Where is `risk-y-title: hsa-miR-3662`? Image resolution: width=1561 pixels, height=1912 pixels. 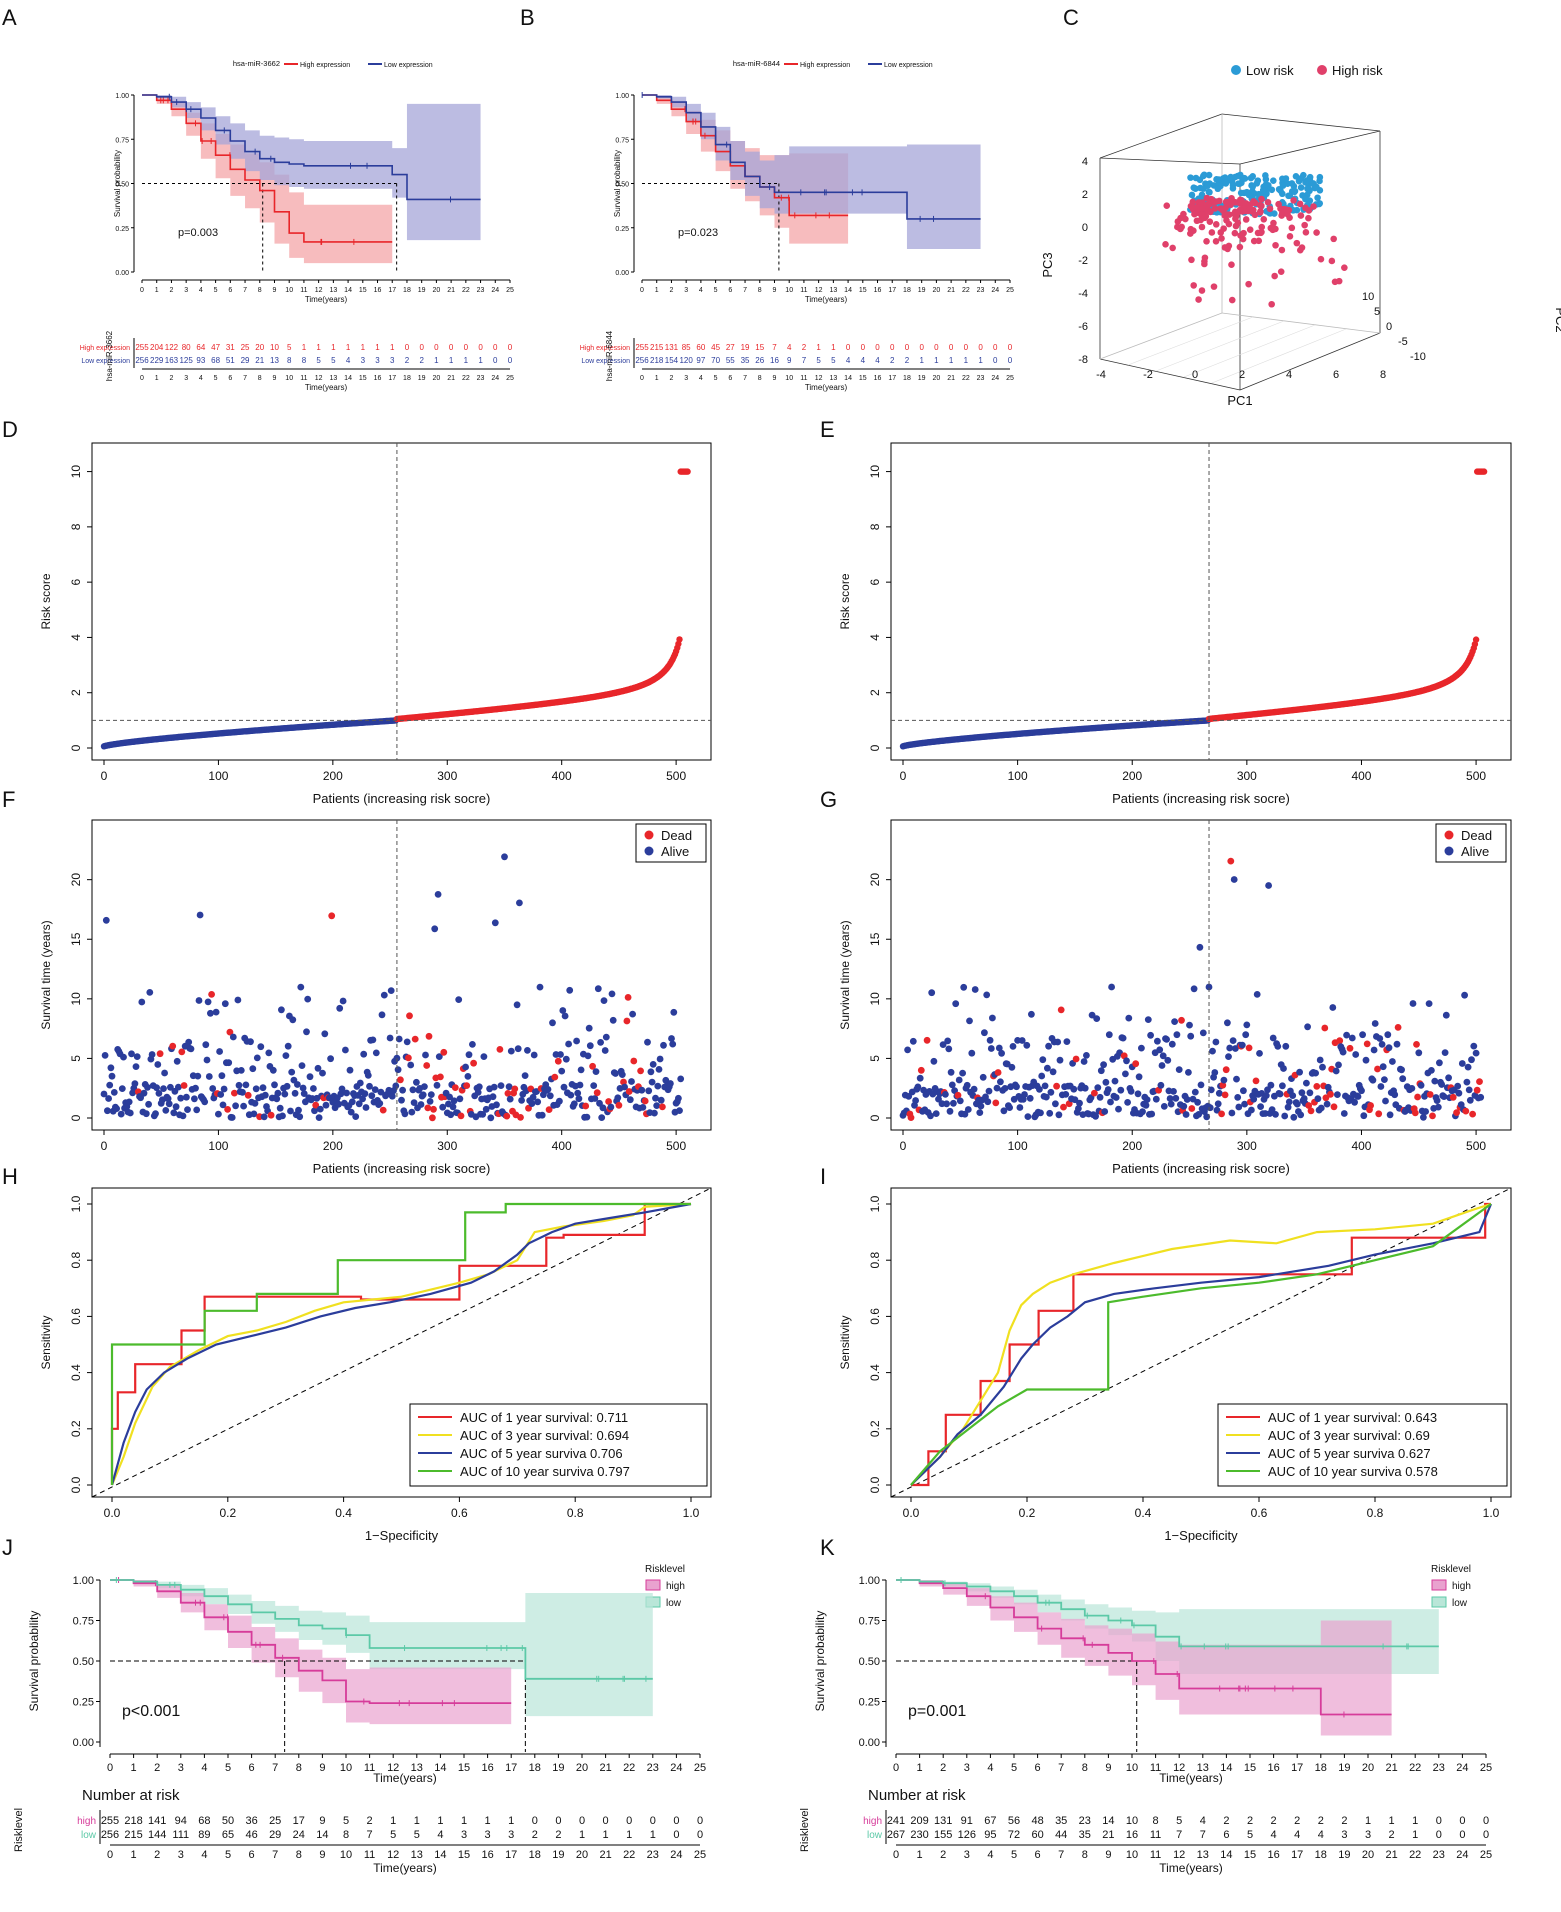
risk-y-title: hsa-miR-3662 is located at coordinates (109, 355).